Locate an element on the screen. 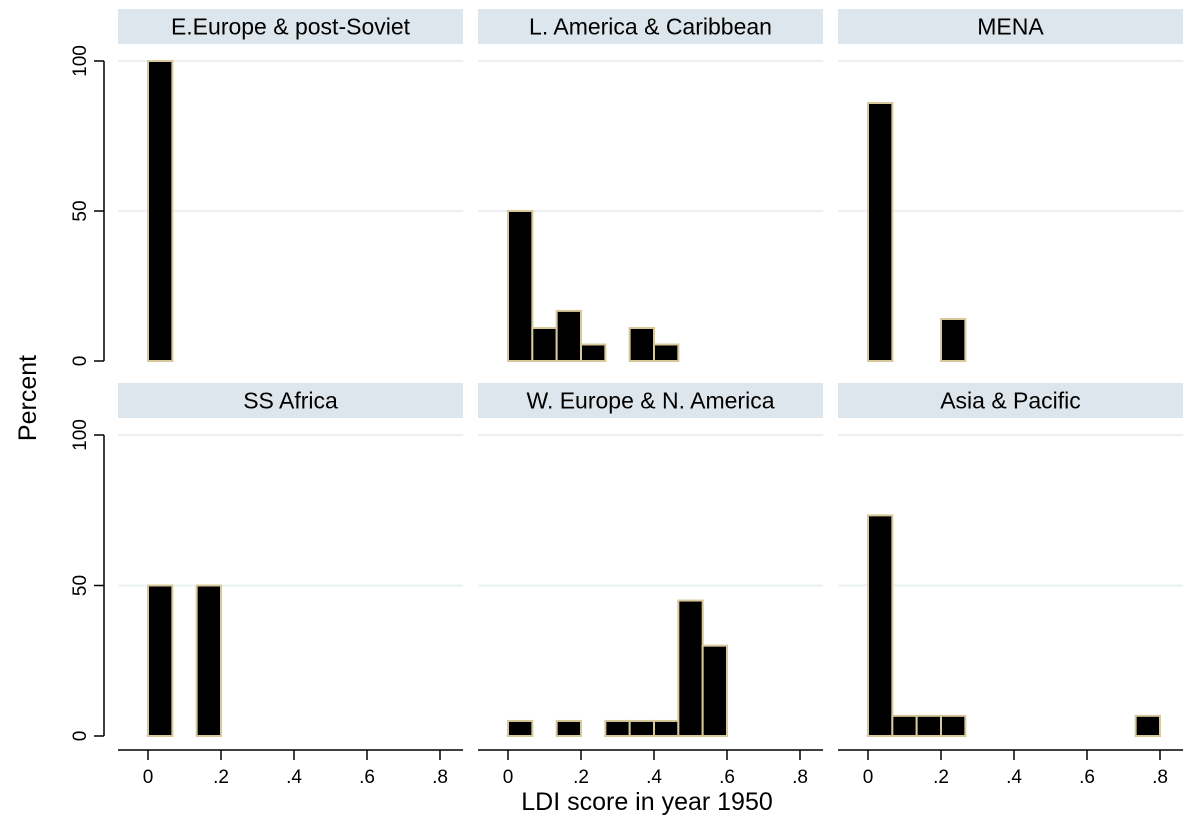 This screenshot has height=827, width=1187. x-axis-title: LDI score in year 1950 is located at coordinates (647, 802).